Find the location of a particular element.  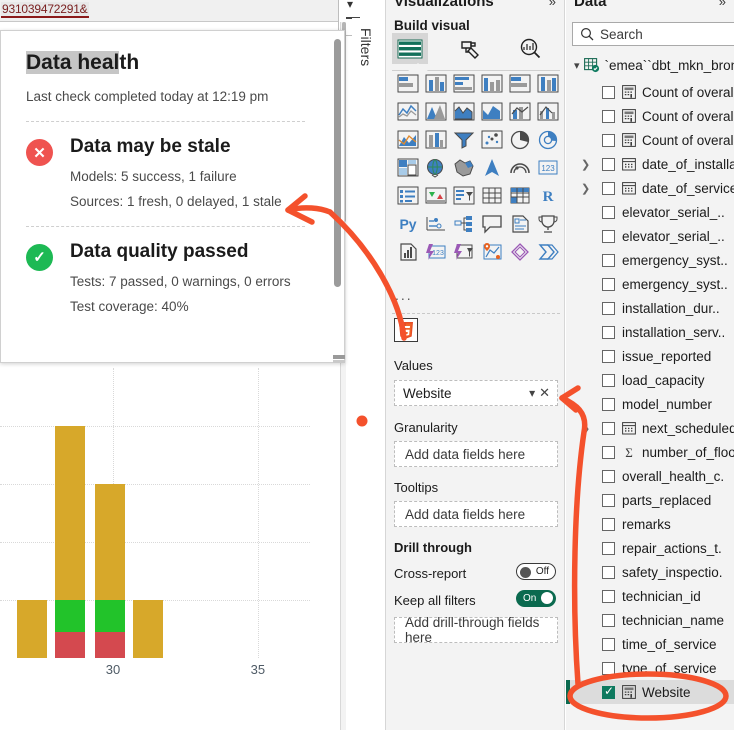

field-row: technician_id is located at coordinates (650, 596).